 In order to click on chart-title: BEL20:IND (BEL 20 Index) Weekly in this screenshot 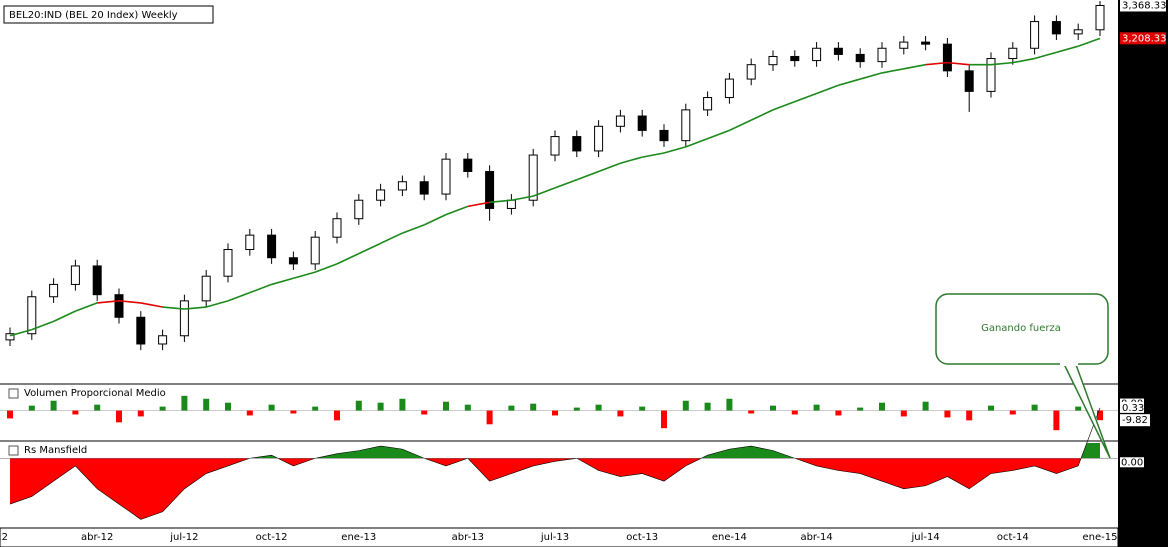, I will do `click(93, 15)`.